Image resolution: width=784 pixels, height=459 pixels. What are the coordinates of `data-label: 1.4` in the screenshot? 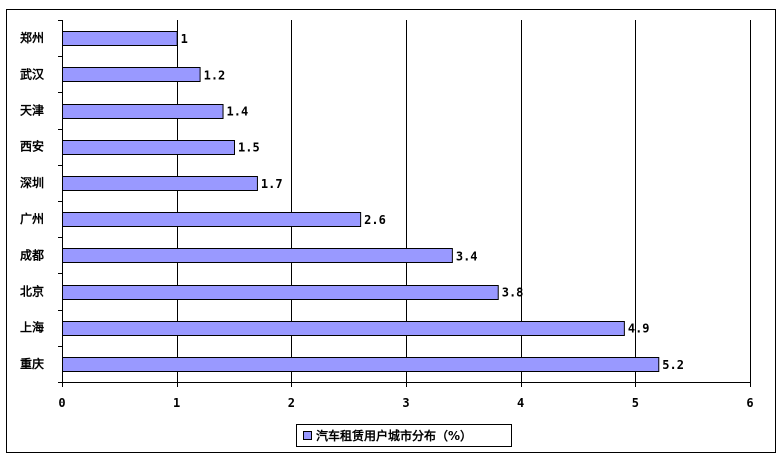 It's located at (238, 112).